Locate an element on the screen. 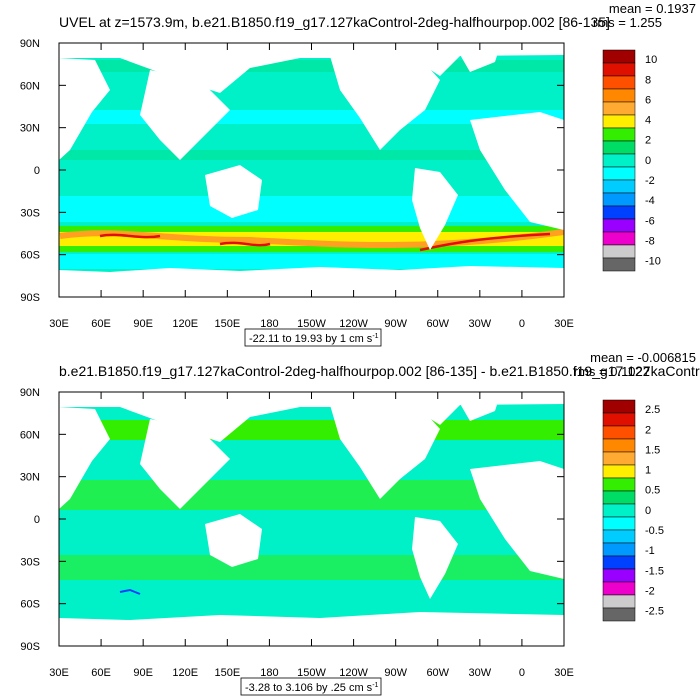 This screenshot has width=700, height=700. panel-top-mean: mean = 0.1937 is located at coordinates (652, 8).